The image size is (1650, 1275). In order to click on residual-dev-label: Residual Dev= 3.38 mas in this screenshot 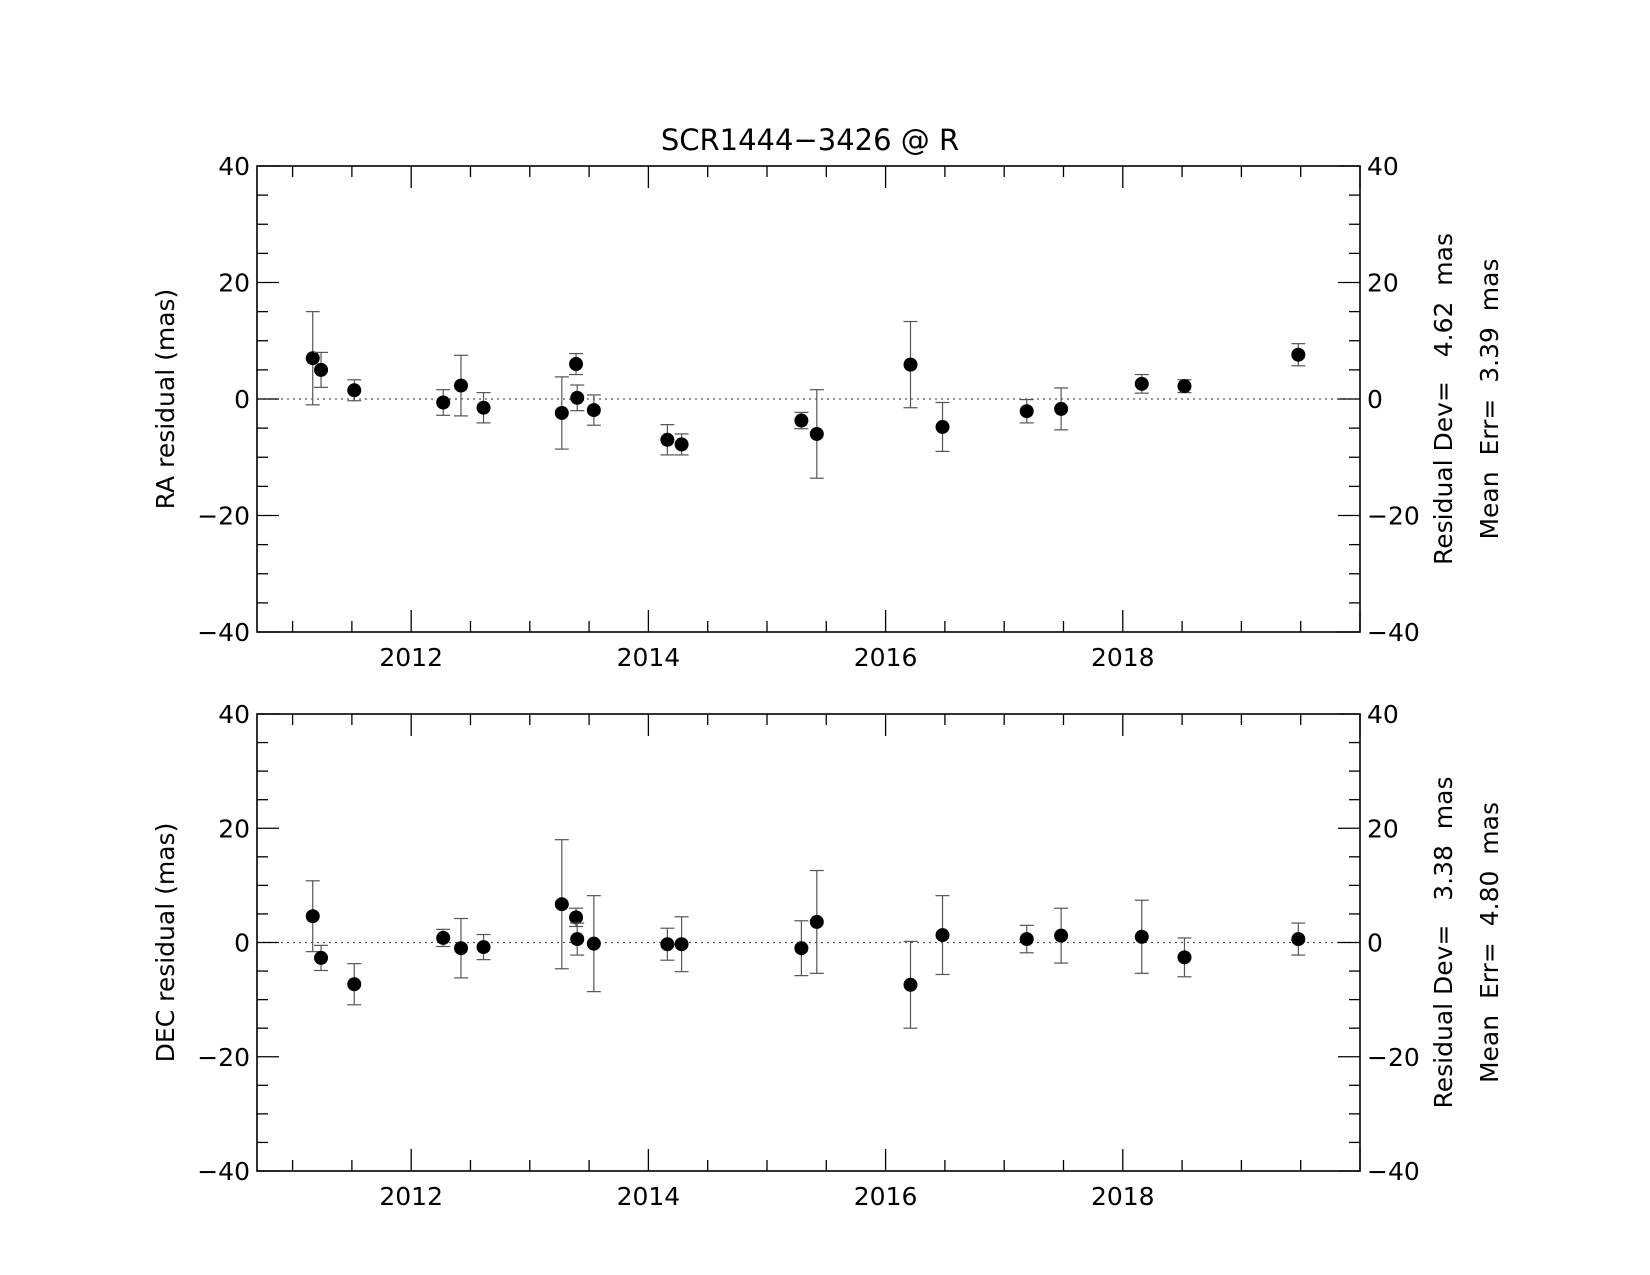, I will do `click(1443, 943)`.